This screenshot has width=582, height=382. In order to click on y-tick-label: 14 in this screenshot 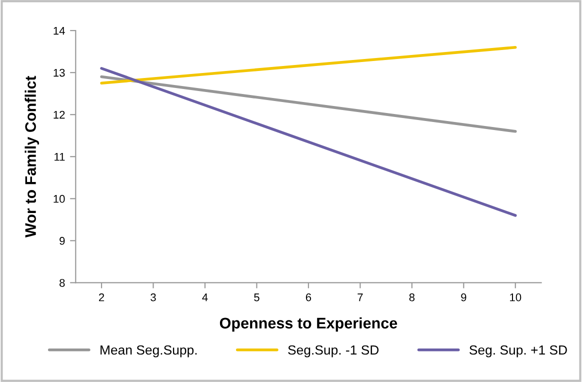, I will do `click(59, 30)`.